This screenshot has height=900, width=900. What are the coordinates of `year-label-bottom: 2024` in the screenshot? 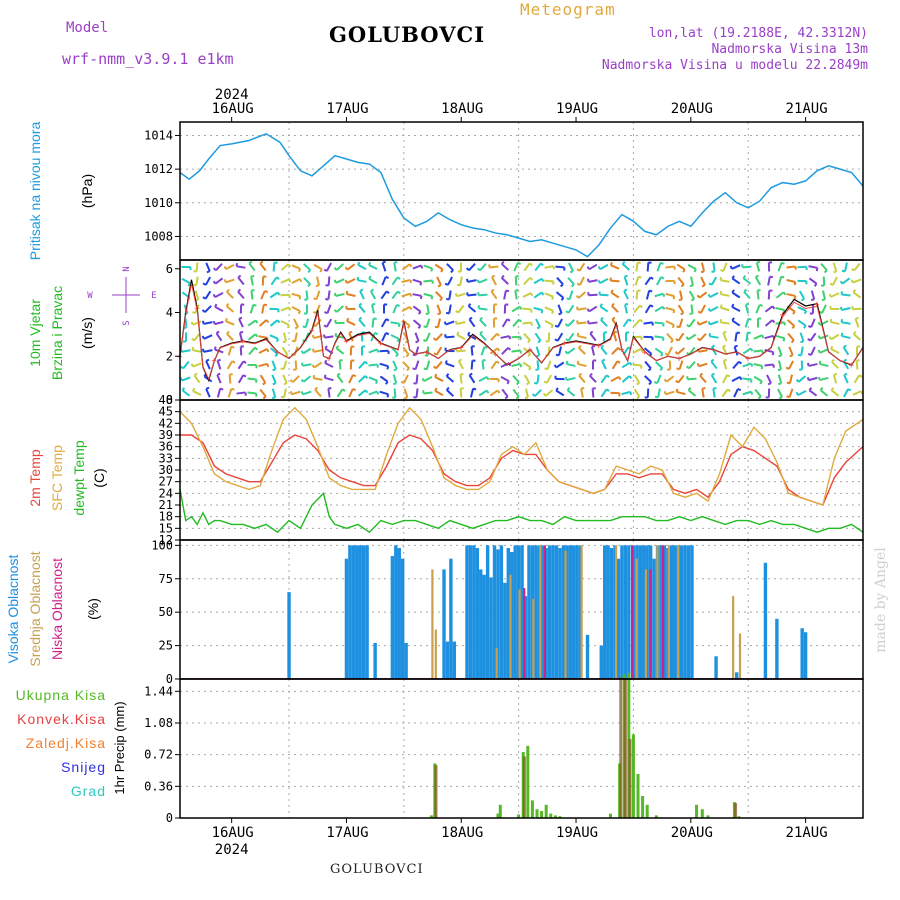 It's located at (232, 850).